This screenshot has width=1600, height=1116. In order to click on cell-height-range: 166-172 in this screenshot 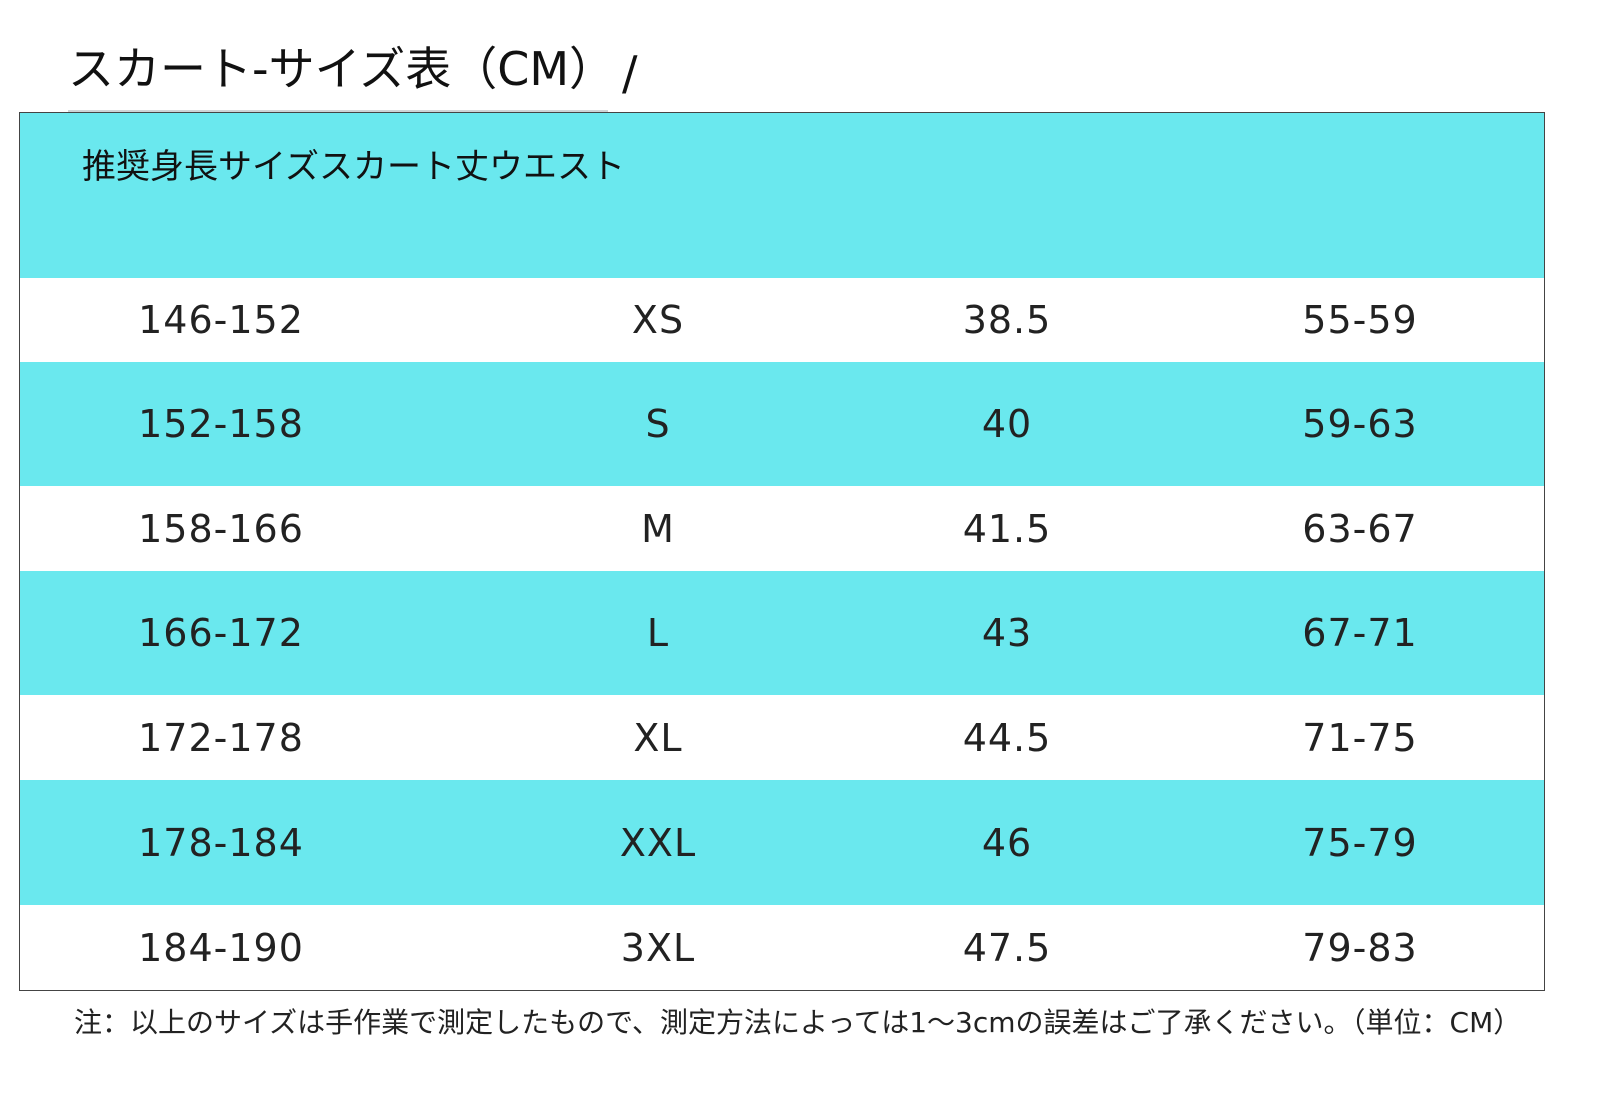, I will do `click(221, 633)`.